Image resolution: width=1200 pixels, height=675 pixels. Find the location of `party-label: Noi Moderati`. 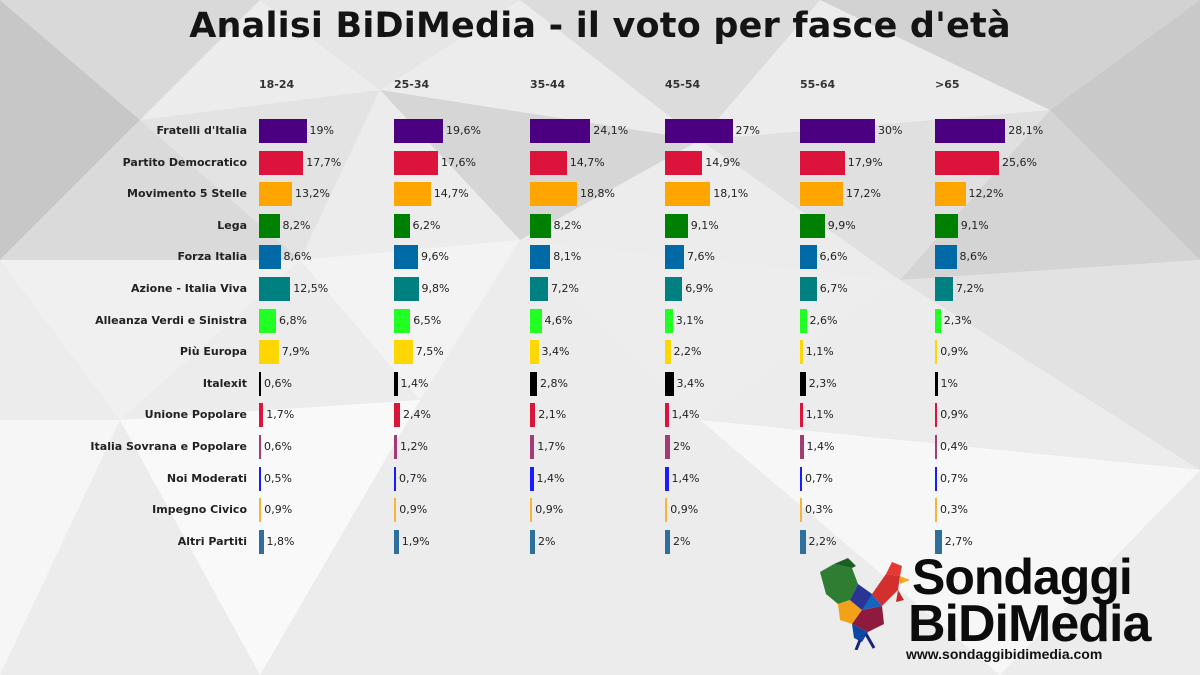

party-label: Noi Moderati is located at coordinates (206, 478).